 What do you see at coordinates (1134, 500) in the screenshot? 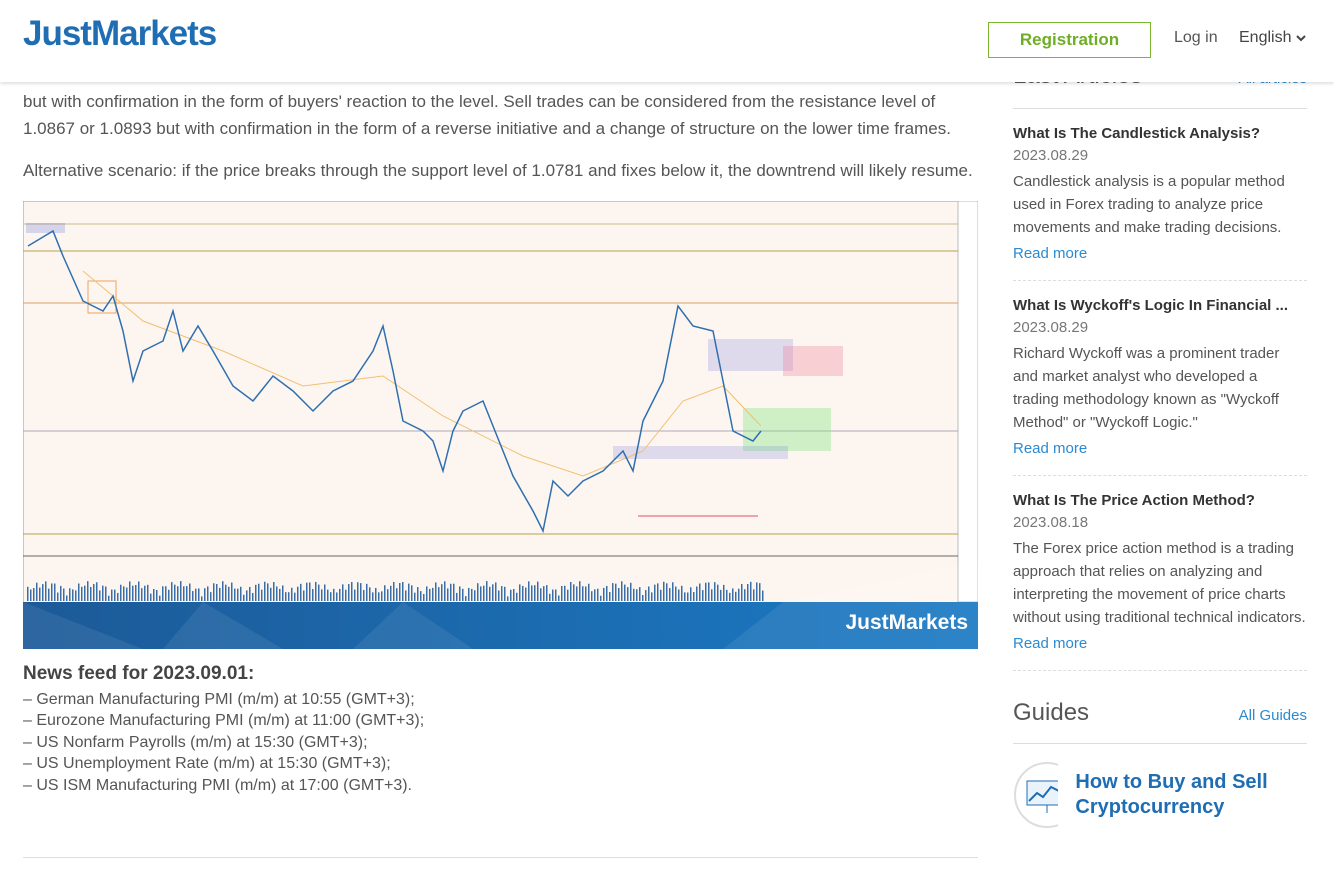
I see `article-title: What Is The Price Action Method?` at bounding box center [1134, 500].